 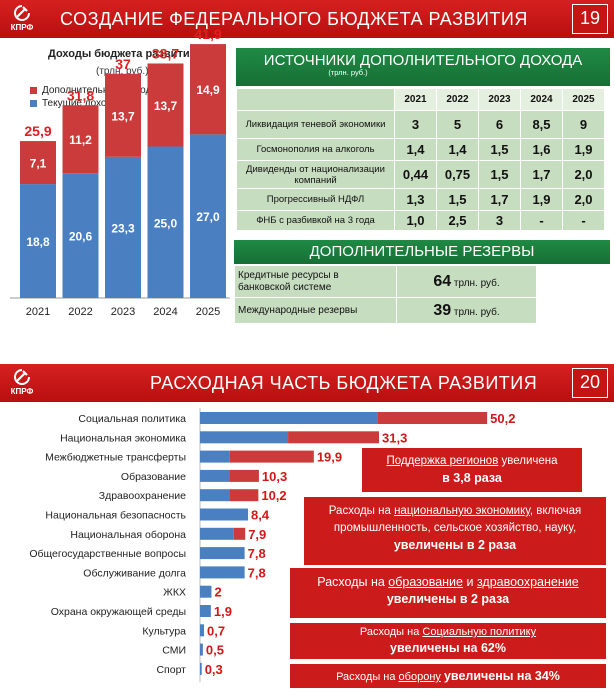 What do you see at coordinates (442, 281) in the screenshot?
I see `reserve-value: 64` at bounding box center [442, 281].